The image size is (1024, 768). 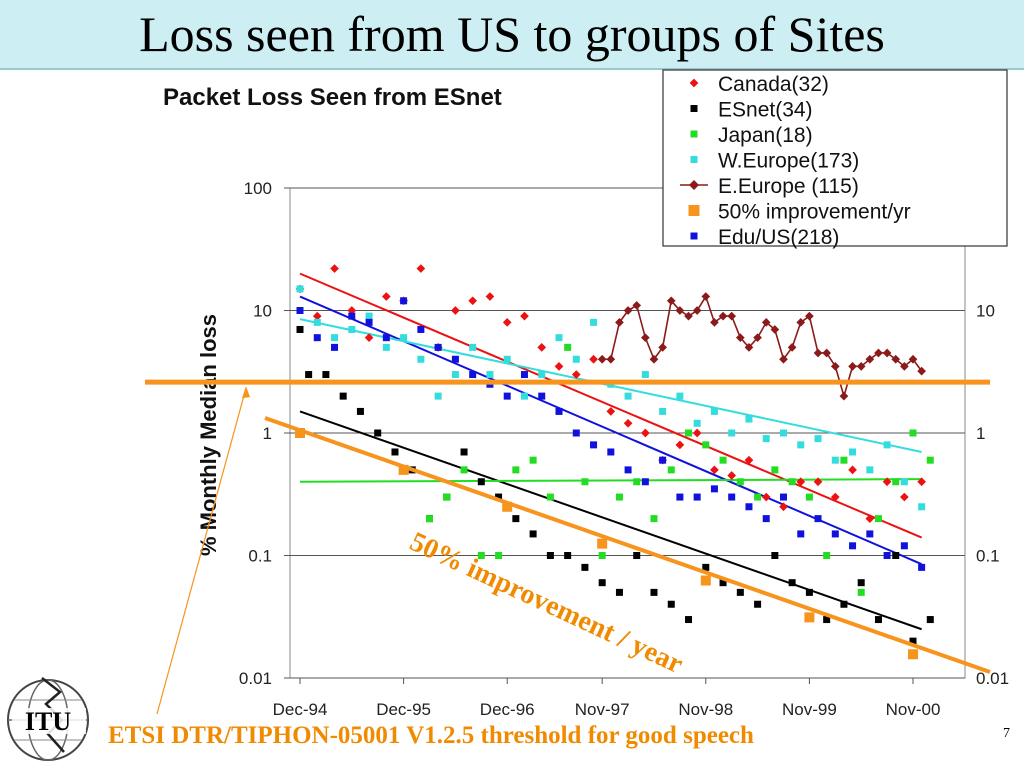 What do you see at coordinates (260, 556) in the screenshot?
I see `y-tick-label: 0.1` at bounding box center [260, 556].